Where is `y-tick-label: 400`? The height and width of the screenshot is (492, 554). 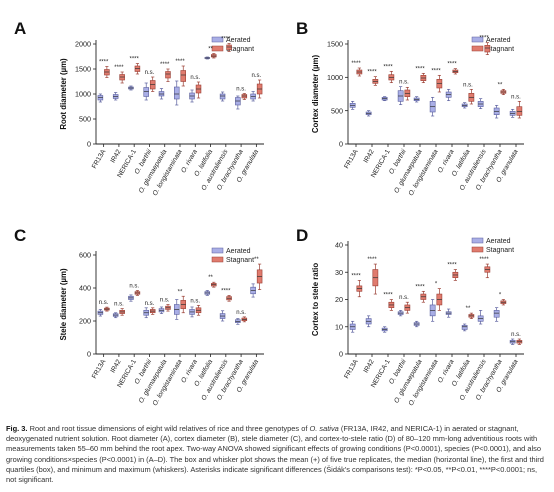
y-tick-label: 400 is located at coordinates (85, 288).